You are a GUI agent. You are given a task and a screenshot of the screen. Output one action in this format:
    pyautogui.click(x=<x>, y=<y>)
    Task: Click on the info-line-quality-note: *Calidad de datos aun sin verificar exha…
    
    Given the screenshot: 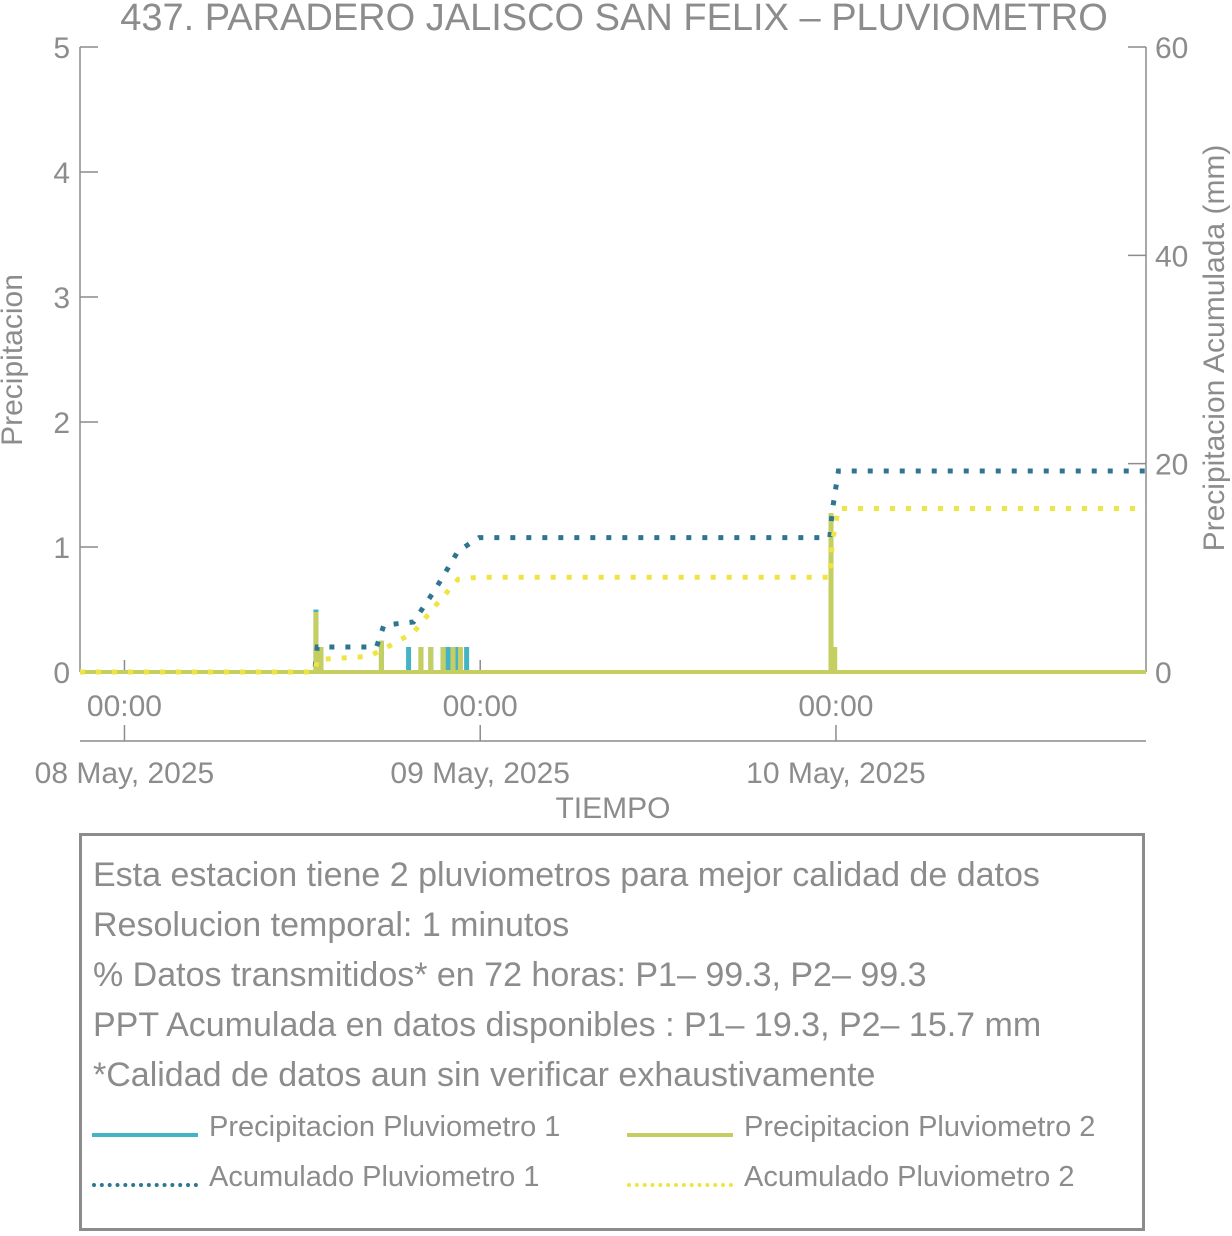 What is the action you would take?
    pyautogui.click(x=484, y=1075)
    